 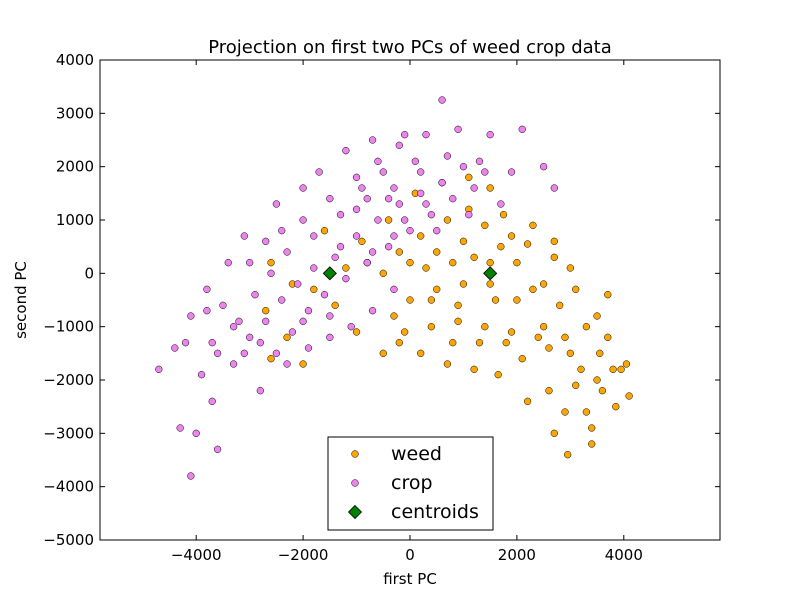 What do you see at coordinates (329, 273) in the screenshot?
I see `centroids-point` at bounding box center [329, 273].